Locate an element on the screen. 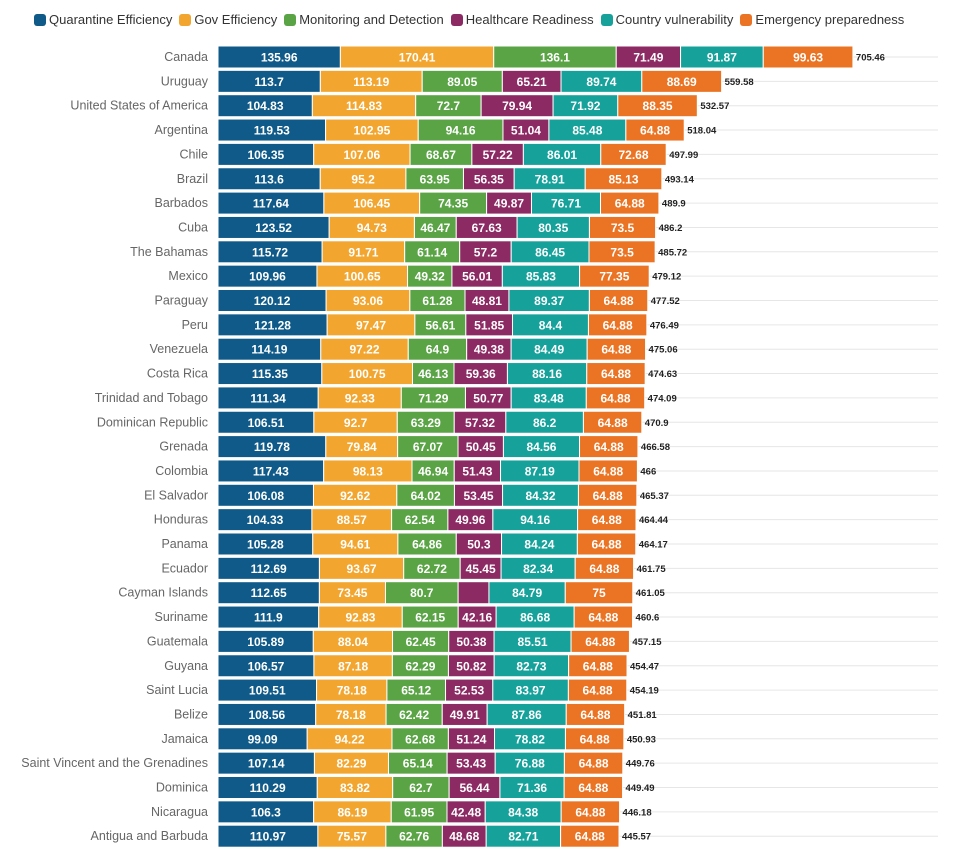  segment-value-label: 72.7 is located at coordinates (449, 106).